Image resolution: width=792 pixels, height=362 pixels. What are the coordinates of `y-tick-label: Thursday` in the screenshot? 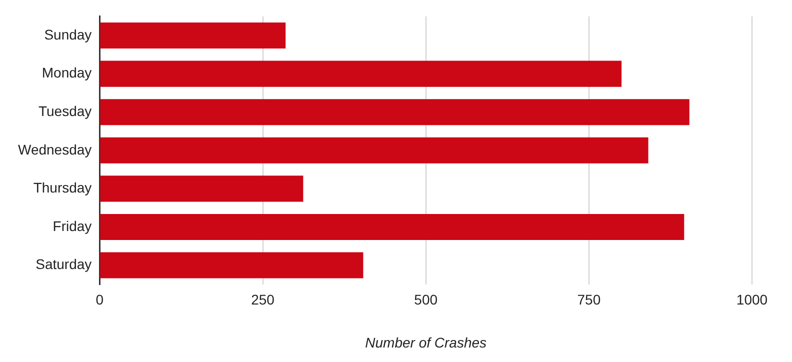 It's located at (62, 188).